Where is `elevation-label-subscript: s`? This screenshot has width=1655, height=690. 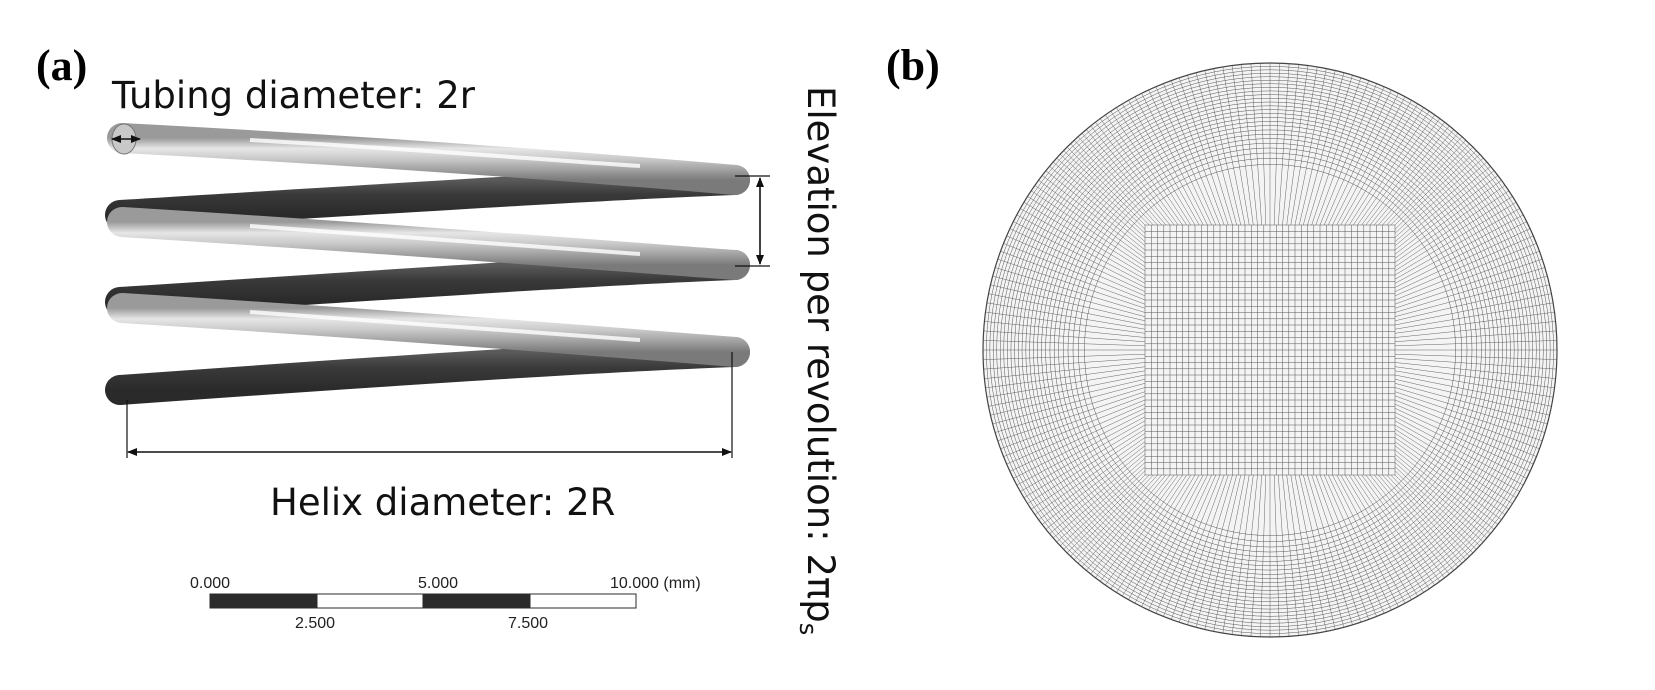 elevation-label-subscript: s is located at coordinates (808, 629).